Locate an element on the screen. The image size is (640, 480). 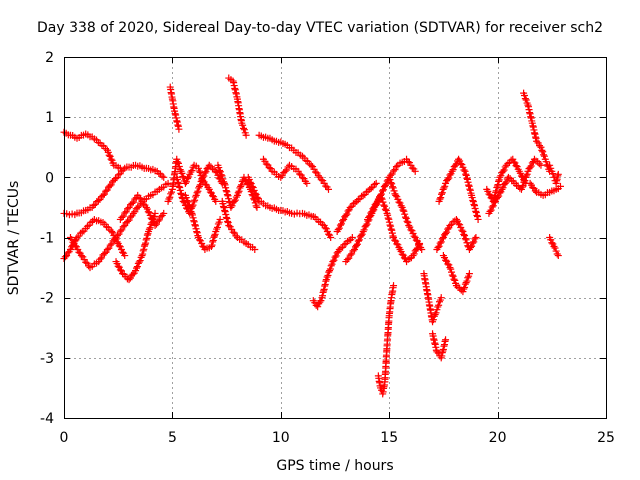
series-trace-k is located at coordinates (237, 106).